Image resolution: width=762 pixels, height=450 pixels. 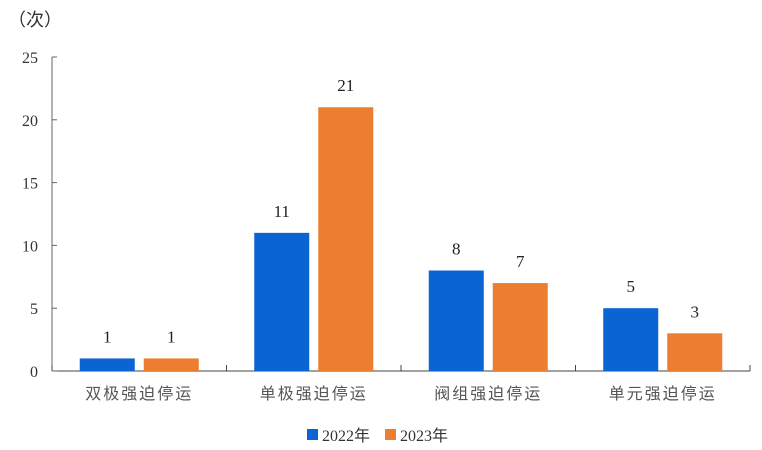 I want to click on legend-label: 2022年, so click(x=346, y=436).